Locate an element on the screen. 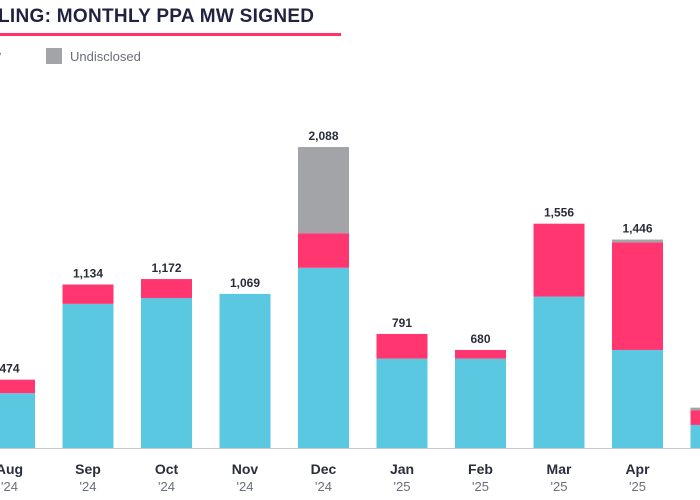 This screenshot has height=500, width=700. legend-label: ty is located at coordinates (0, 55).